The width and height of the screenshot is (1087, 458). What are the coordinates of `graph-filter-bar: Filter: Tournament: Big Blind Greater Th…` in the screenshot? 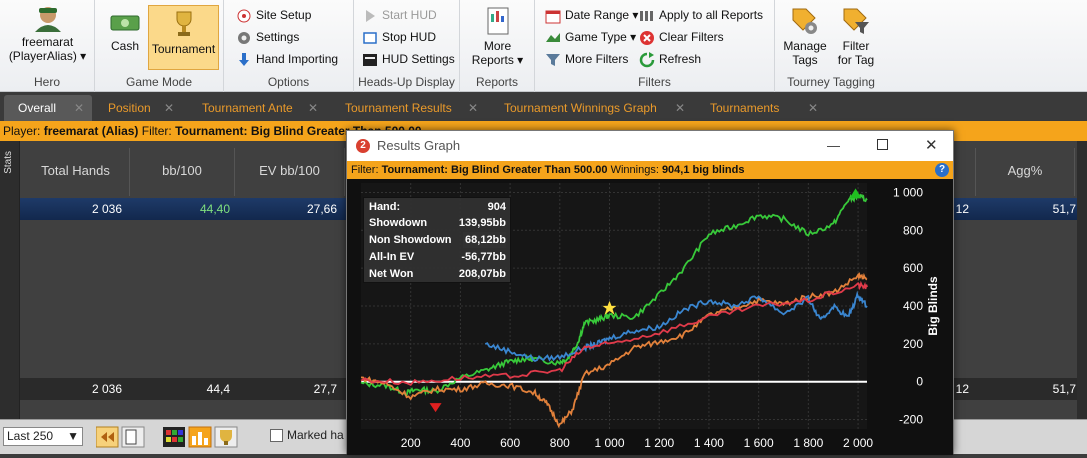 It's located at (650, 170).